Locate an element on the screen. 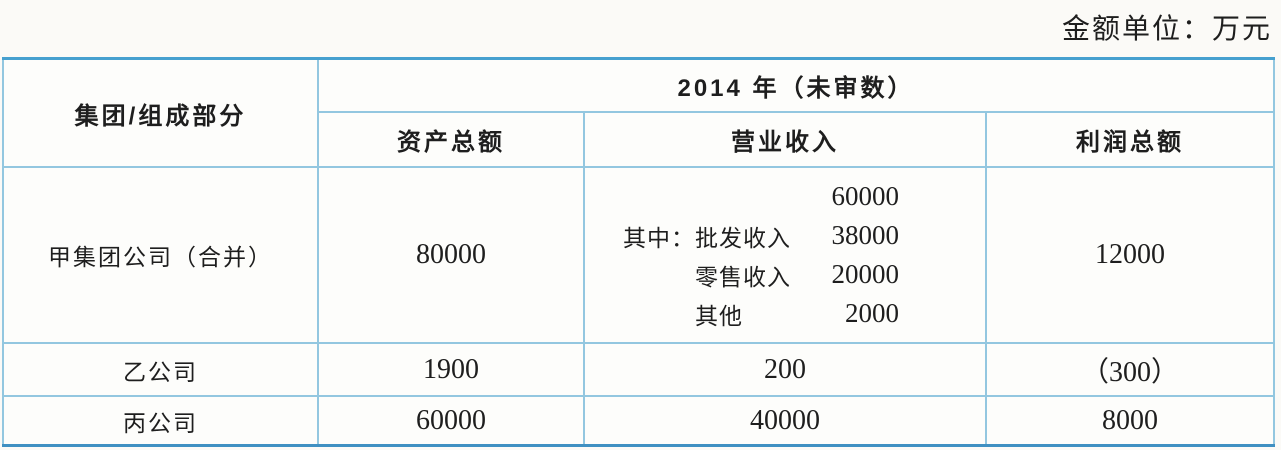  revenue-item-line: 零售收入 20000 is located at coordinates (761, 274).